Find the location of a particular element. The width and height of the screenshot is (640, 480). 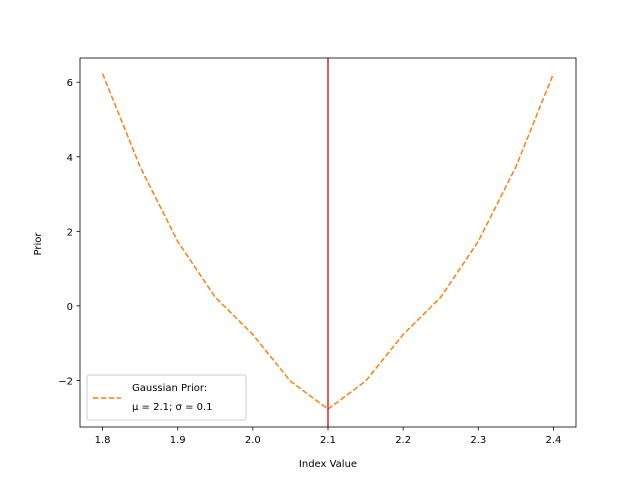

y-tick-label: −2 is located at coordinates (65, 381).